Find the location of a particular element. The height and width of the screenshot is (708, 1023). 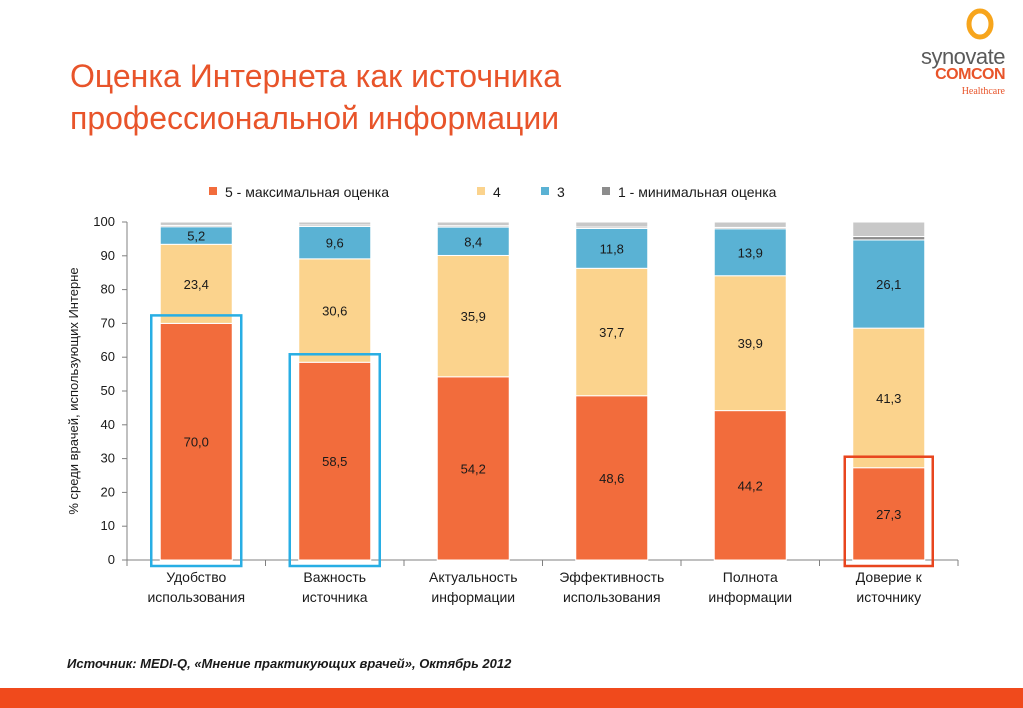

bar-value-label: 26,1 is located at coordinates (888, 284).